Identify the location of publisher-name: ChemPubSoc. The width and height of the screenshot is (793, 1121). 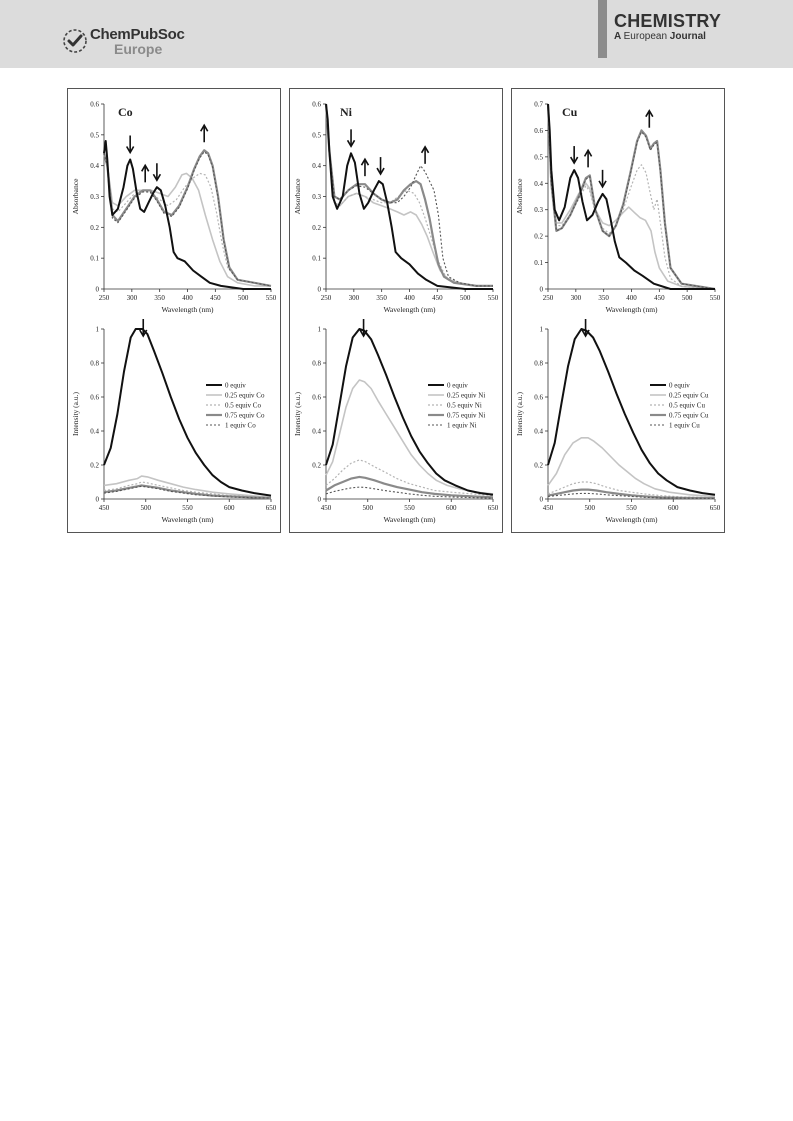
(137, 34).